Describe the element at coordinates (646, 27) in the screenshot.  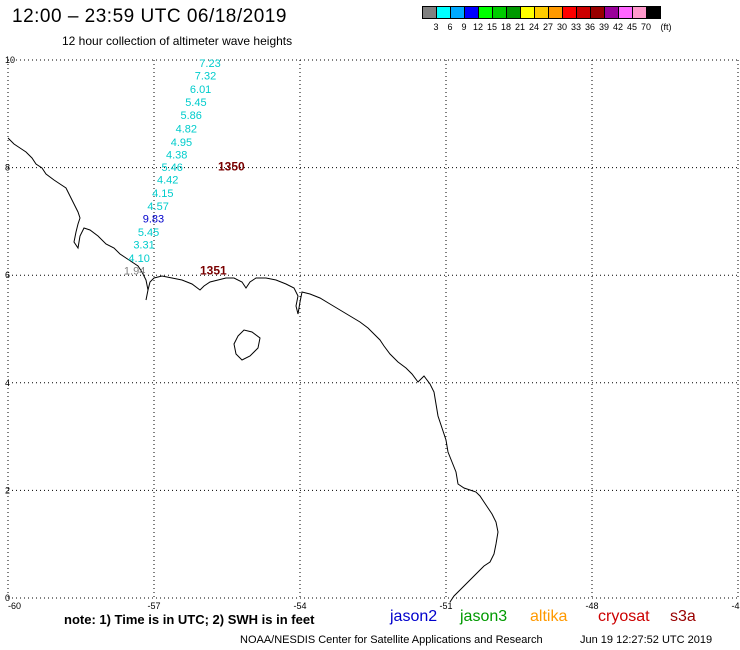
I see `scale-label: 70` at that location.